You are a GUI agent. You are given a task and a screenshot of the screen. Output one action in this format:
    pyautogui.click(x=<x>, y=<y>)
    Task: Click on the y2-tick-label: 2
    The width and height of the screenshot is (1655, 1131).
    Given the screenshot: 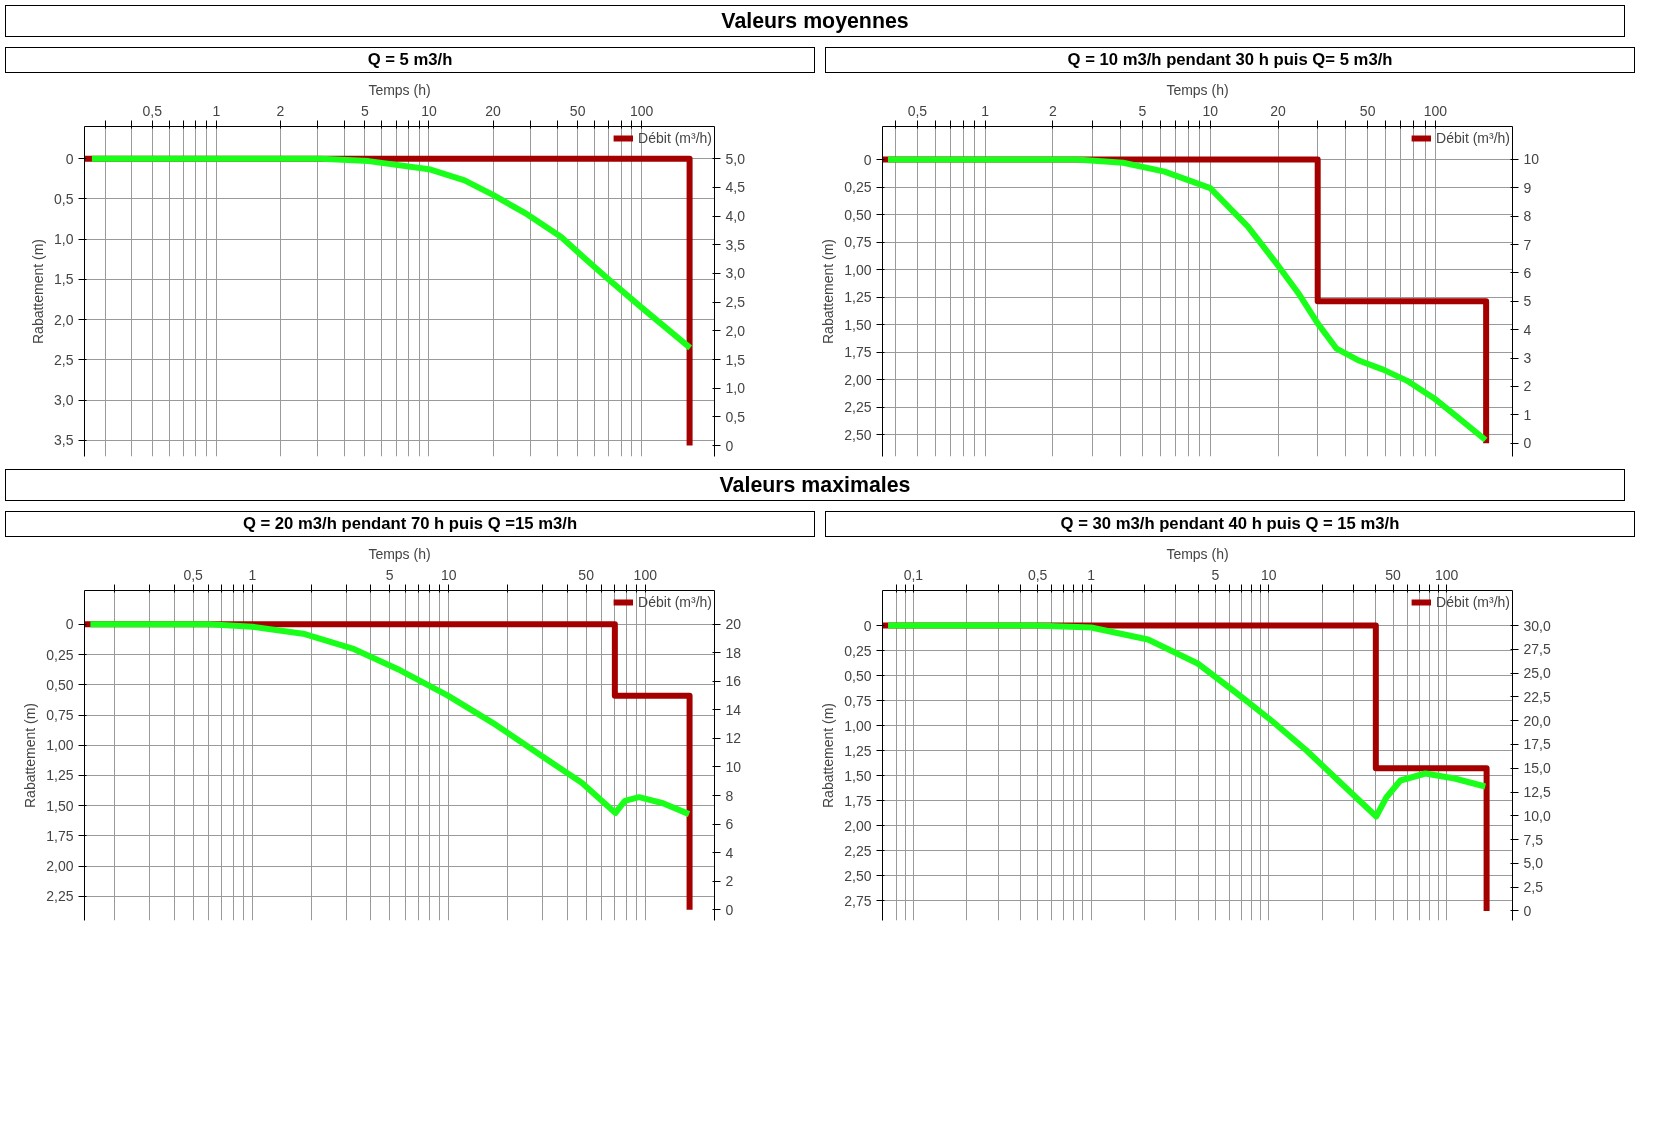 What is the action you would take?
    pyautogui.click(x=1527, y=386)
    